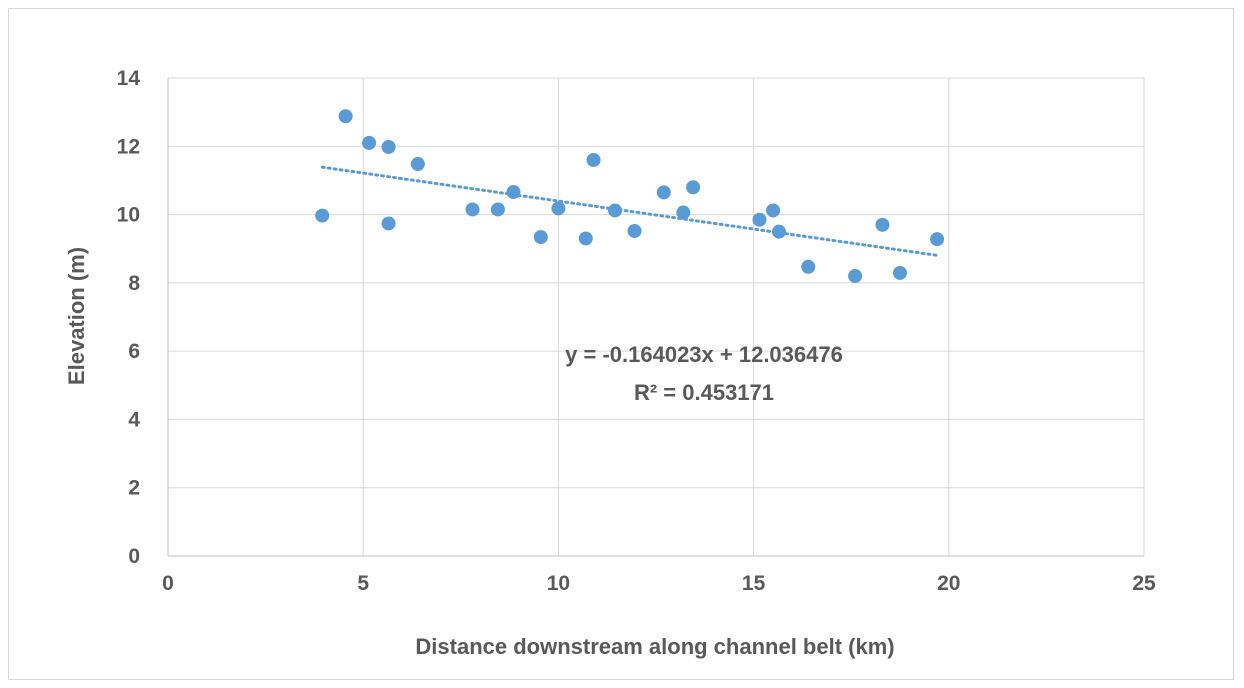 The height and width of the screenshot is (688, 1244). Describe the element at coordinates (134, 419) in the screenshot. I see `y-tick-label: 4` at that location.